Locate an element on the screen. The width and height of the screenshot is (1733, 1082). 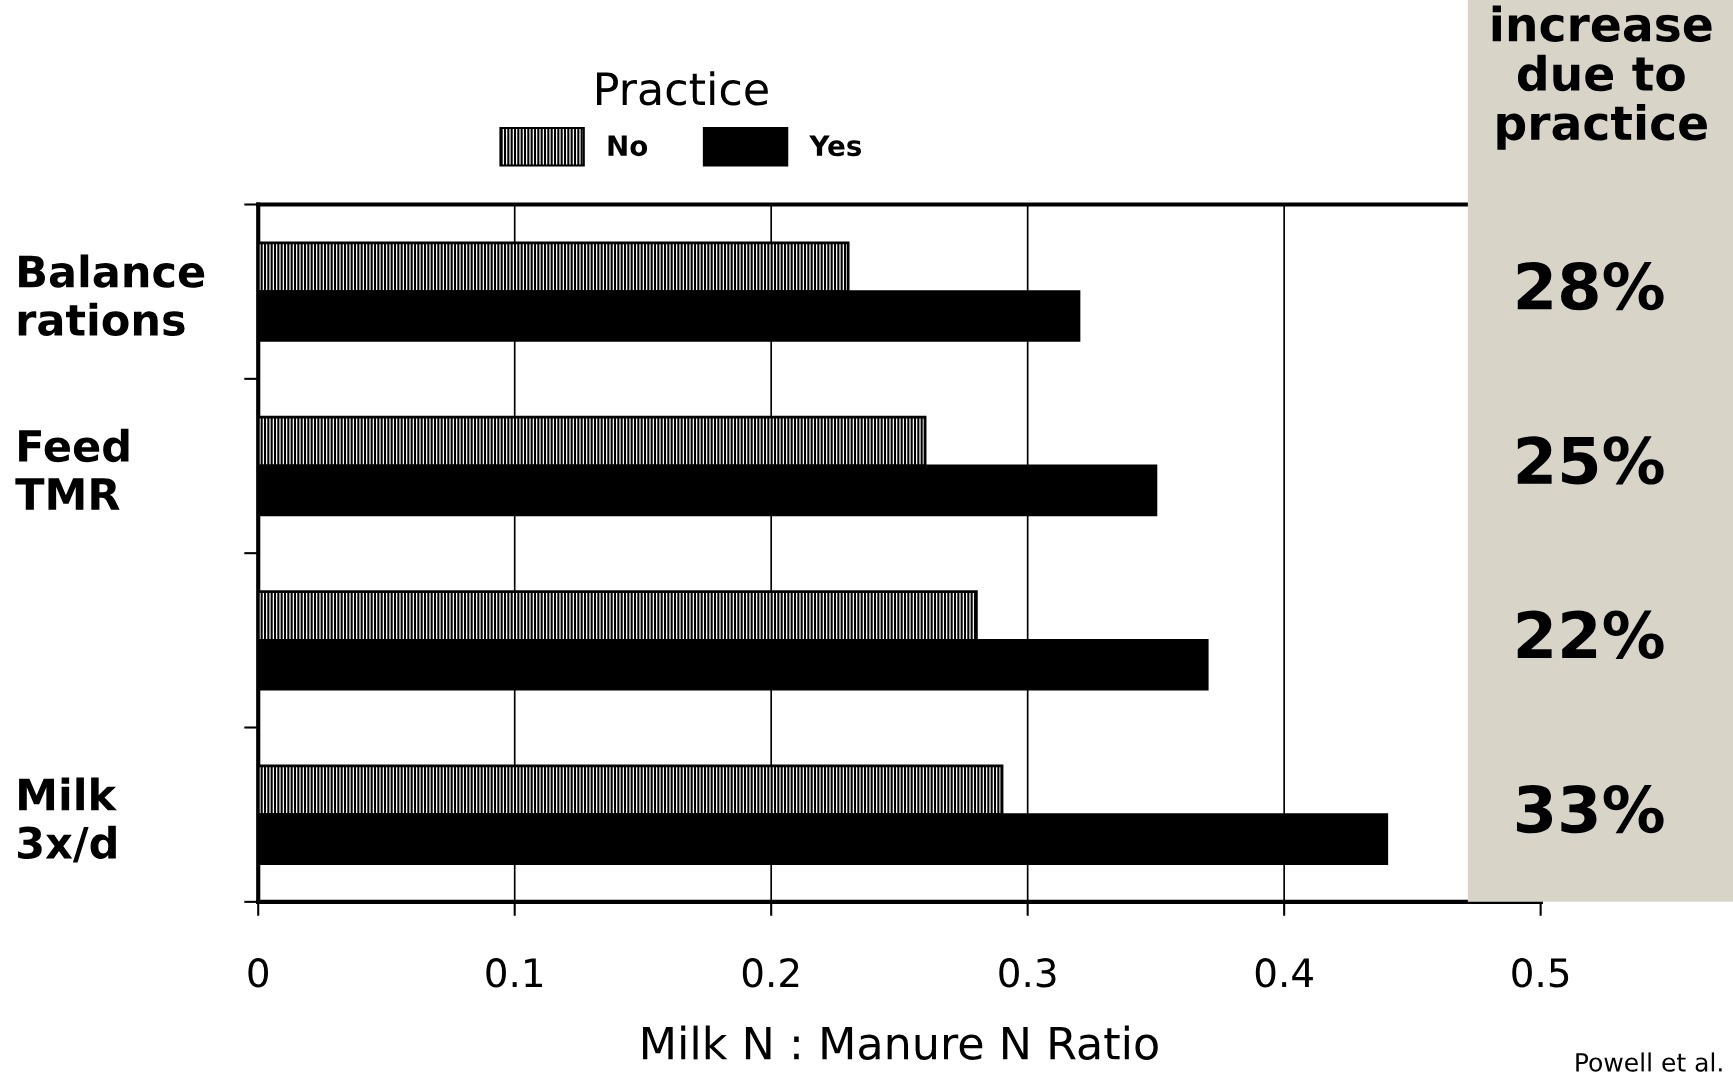
annotation: 22% is located at coordinates (1590, 634).